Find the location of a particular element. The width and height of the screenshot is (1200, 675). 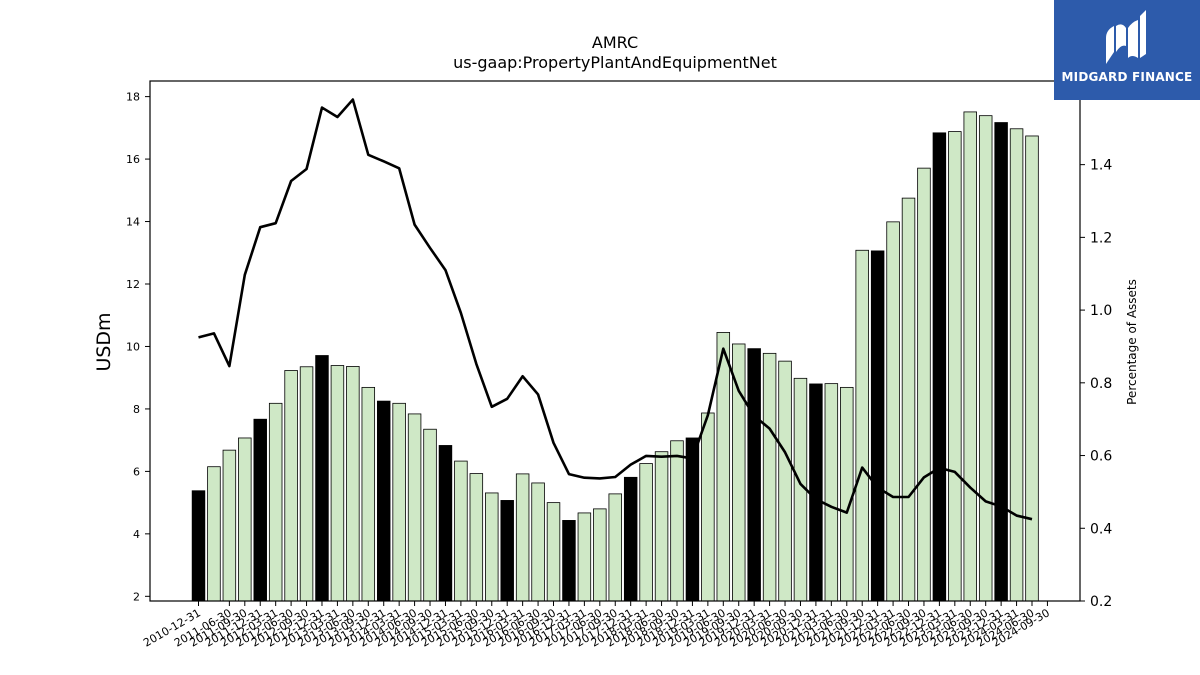

chart-subtitle: us-gaap:PropertyPlantAndEquipmentNet is located at coordinates (615, 62).